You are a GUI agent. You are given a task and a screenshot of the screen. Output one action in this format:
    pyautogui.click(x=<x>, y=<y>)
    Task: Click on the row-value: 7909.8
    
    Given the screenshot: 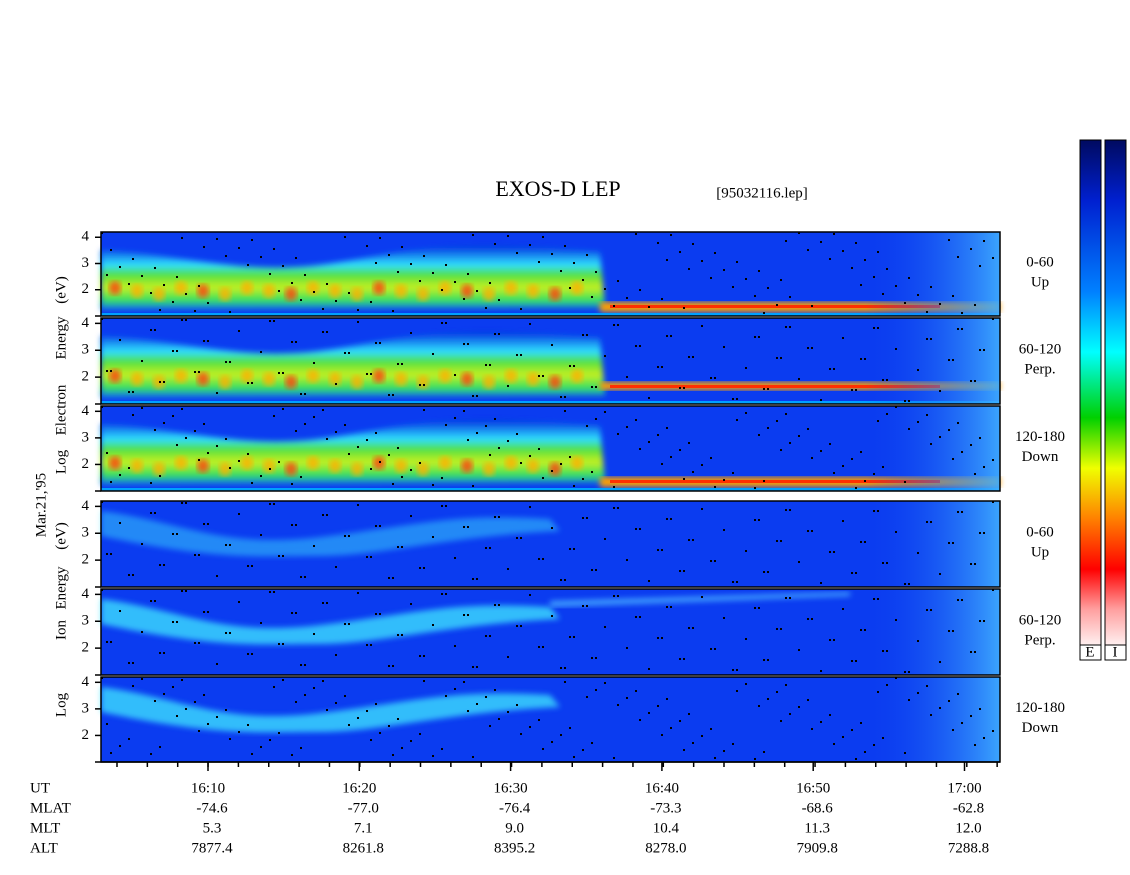 What is the action you would take?
    pyautogui.click(x=817, y=848)
    